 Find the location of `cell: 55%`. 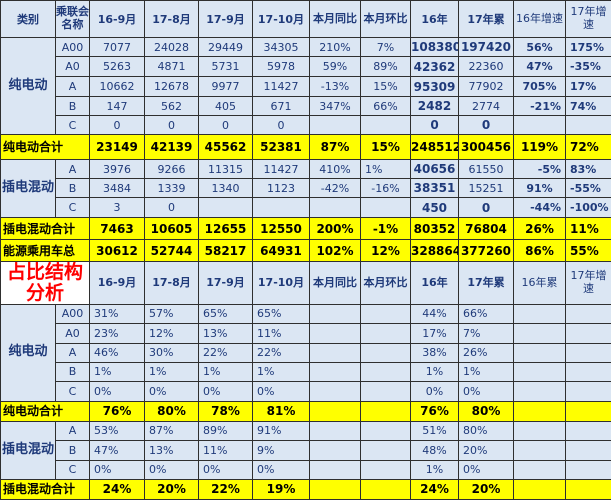

cell: 55% is located at coordinates (588, 251).